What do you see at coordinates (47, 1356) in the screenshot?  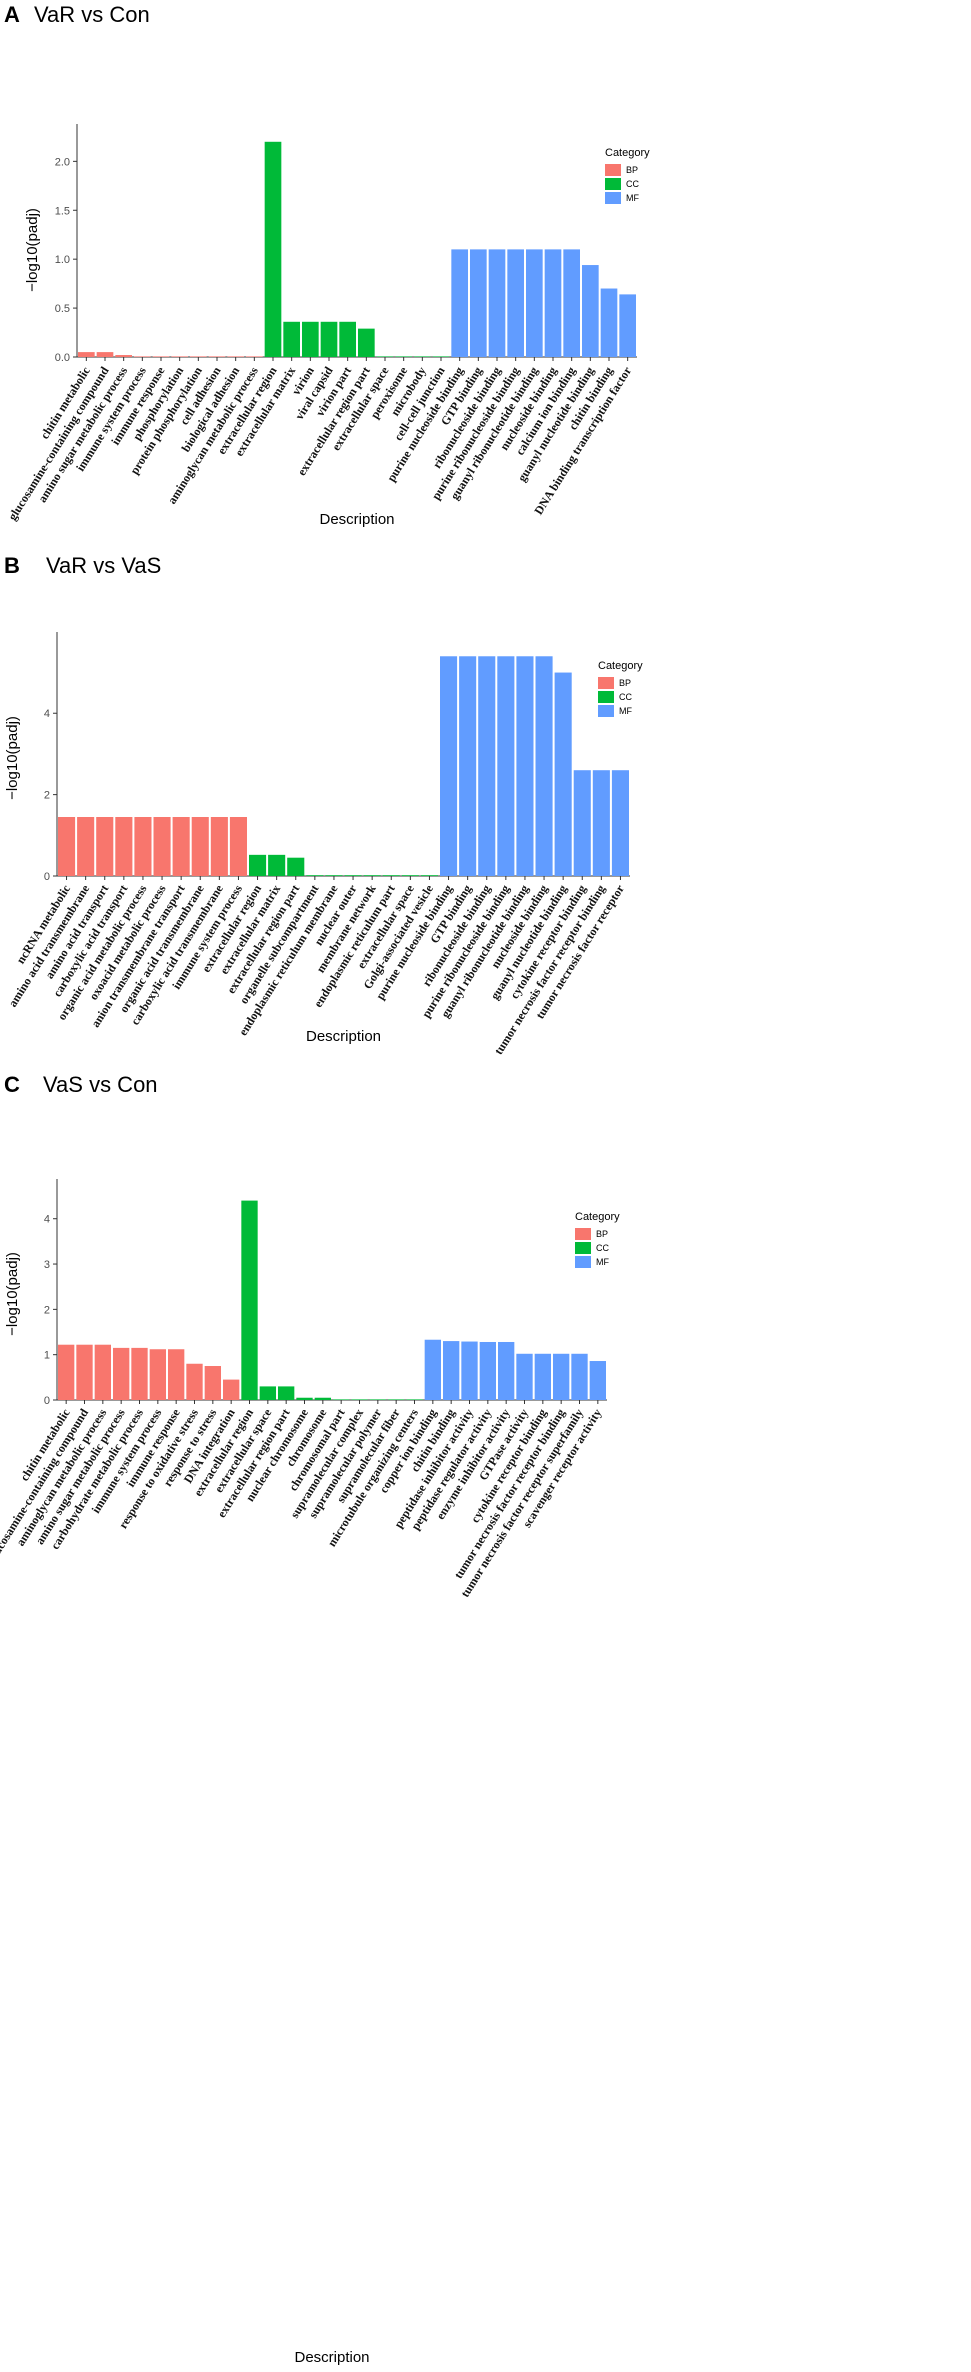 I see `y-tick-label: 1` at bounding box center [47, 1356].